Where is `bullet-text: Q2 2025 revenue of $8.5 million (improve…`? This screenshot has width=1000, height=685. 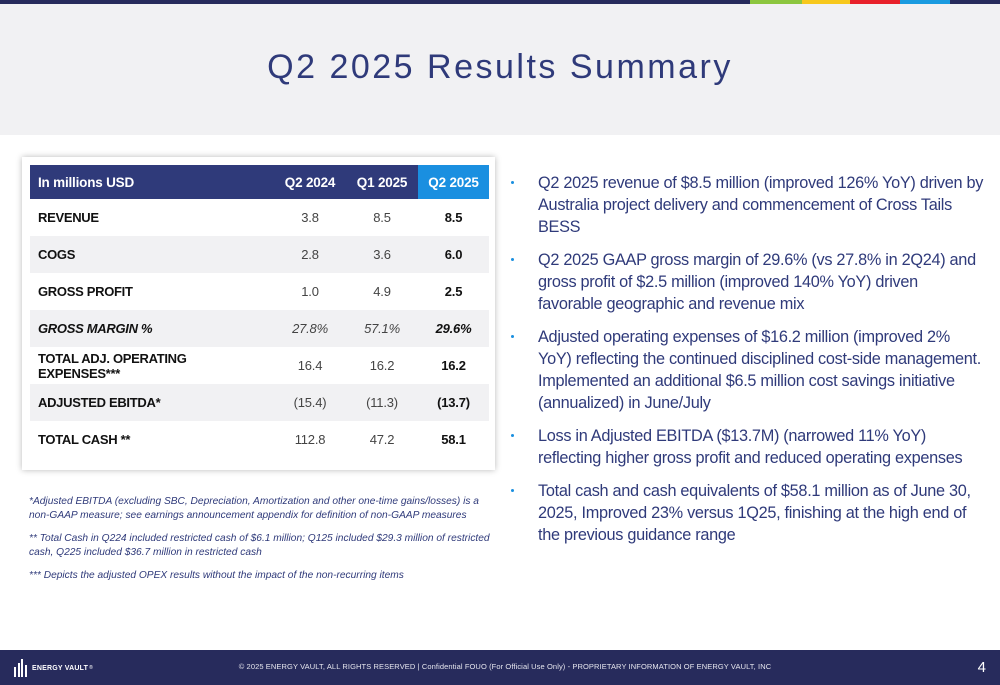
bullet-text: Q2 2025 revenue of $8.5 million (improve… is located at coordinates (761, 205).